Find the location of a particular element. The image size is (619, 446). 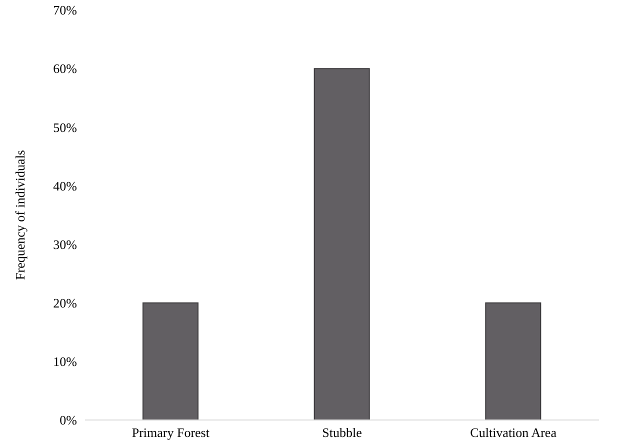

y-tick-label: 10% is located at coordinates (65, 362).